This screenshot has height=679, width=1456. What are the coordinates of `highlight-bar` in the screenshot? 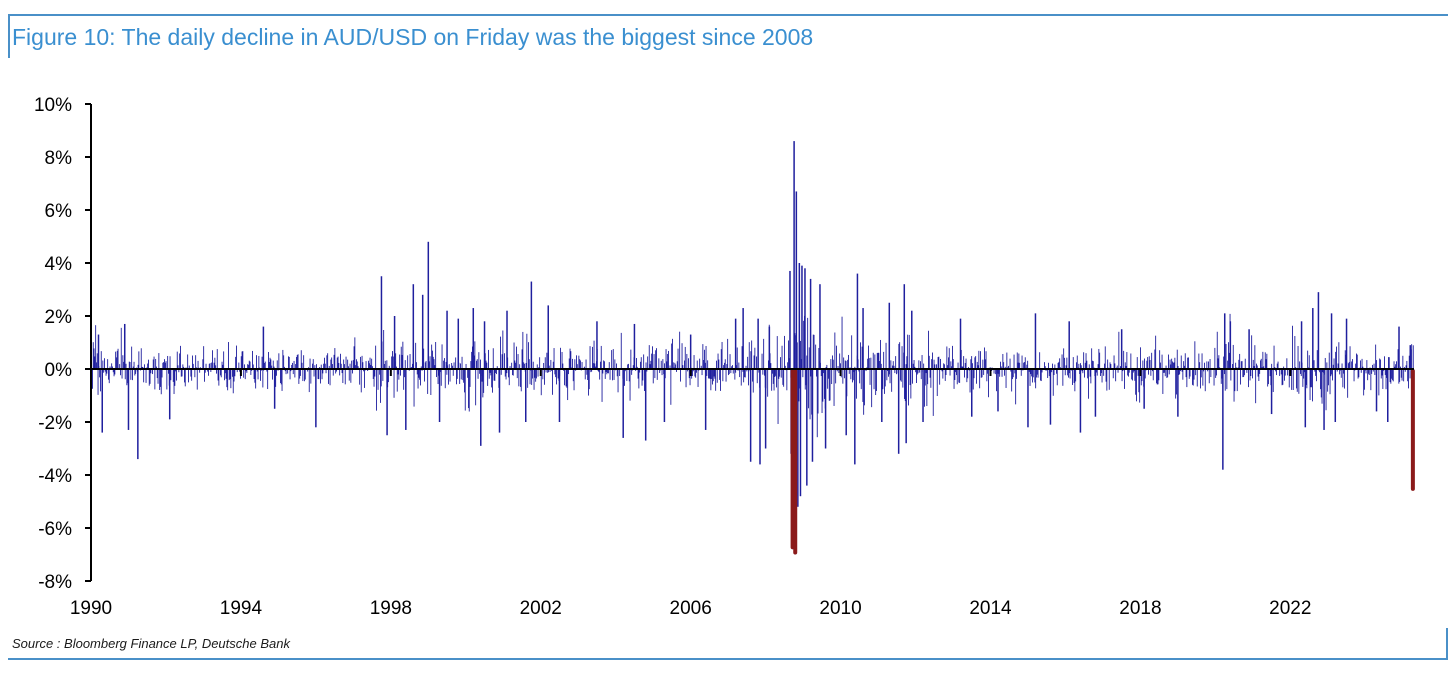 It's located at (795, 462).